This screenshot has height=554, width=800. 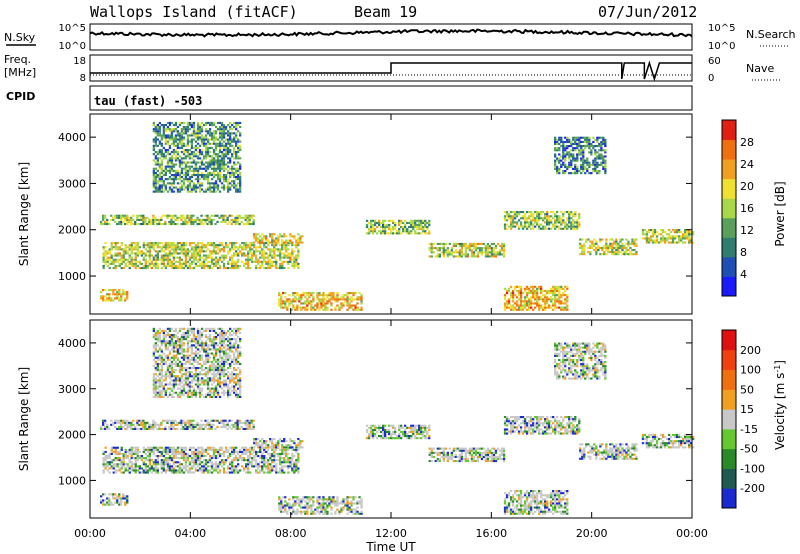 I want to click on nave-tick-top: 60, so click(x=714, y=61).